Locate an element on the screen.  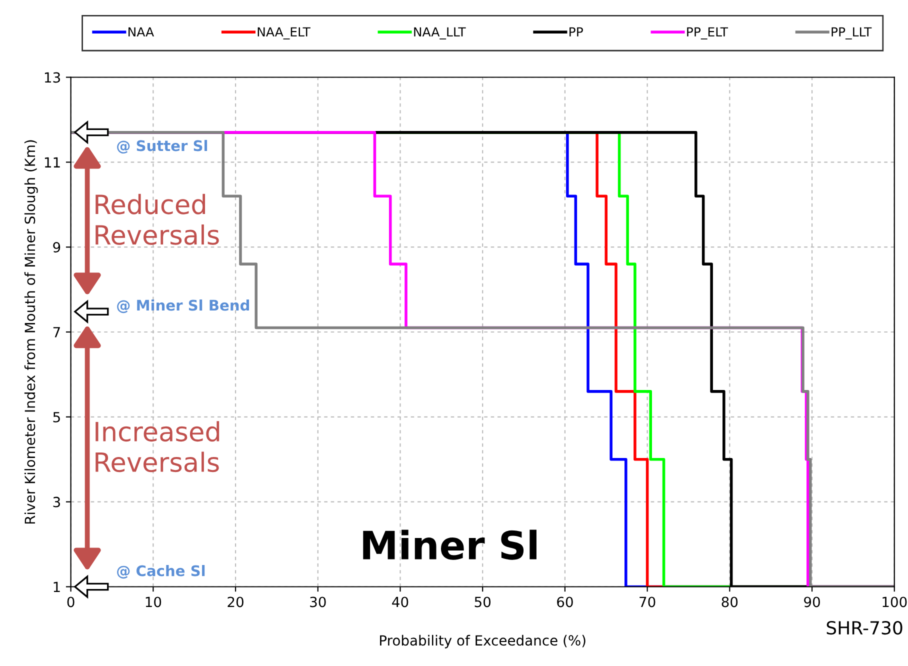
x-tick-label: 100 is located at coordinates (894, 602).